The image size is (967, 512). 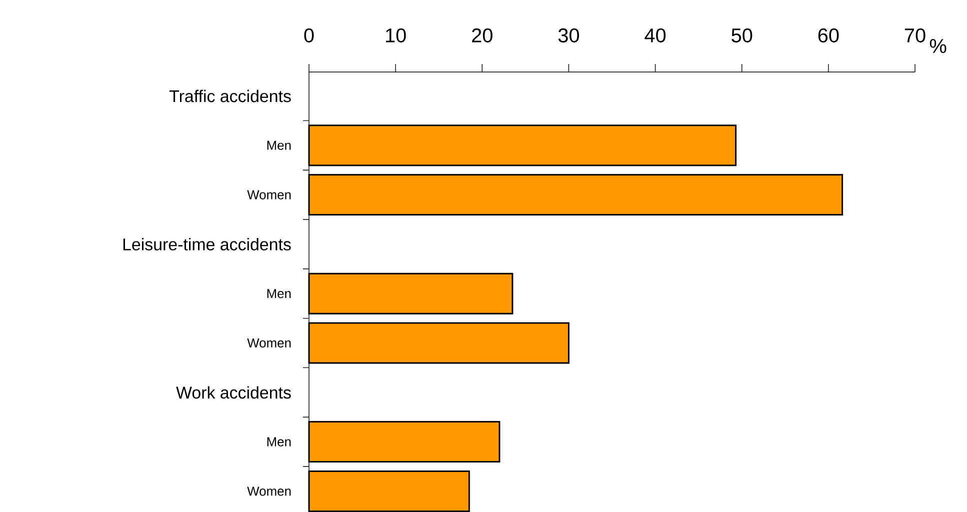 I want to click on x-tick-label: 60, so click(x=828, y=35).